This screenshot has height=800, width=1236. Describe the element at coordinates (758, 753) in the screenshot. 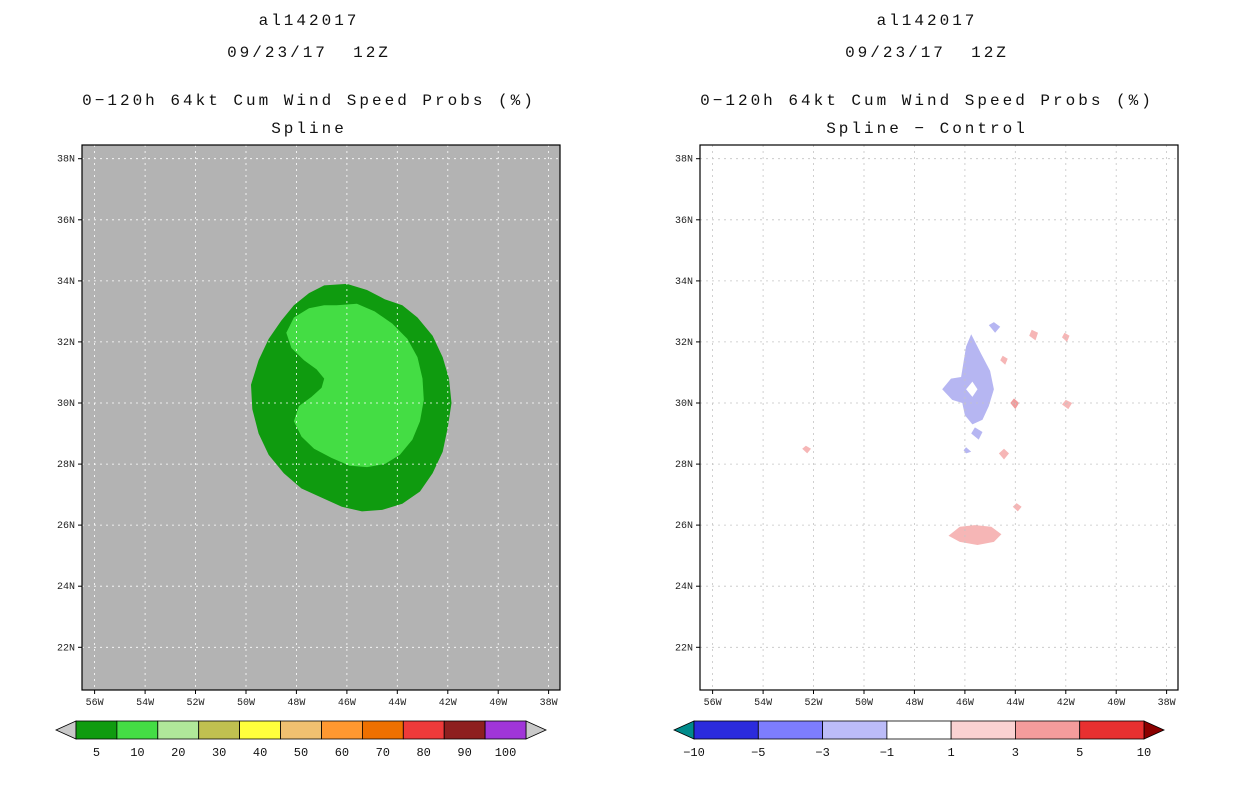

I see `svg-text: −5` at that location.